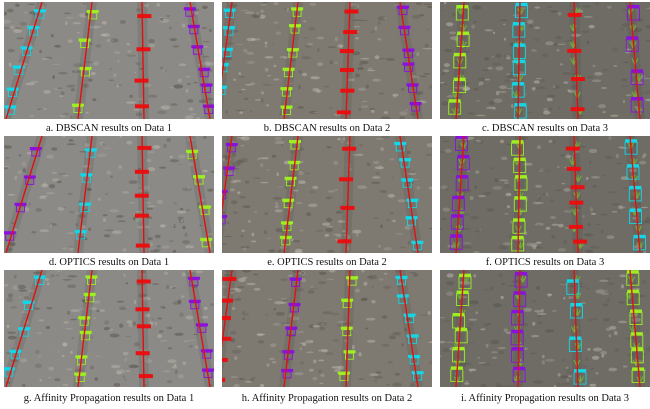 This screenshot has height=409, width=650. I want to click on panel-h, so click(327, 328).